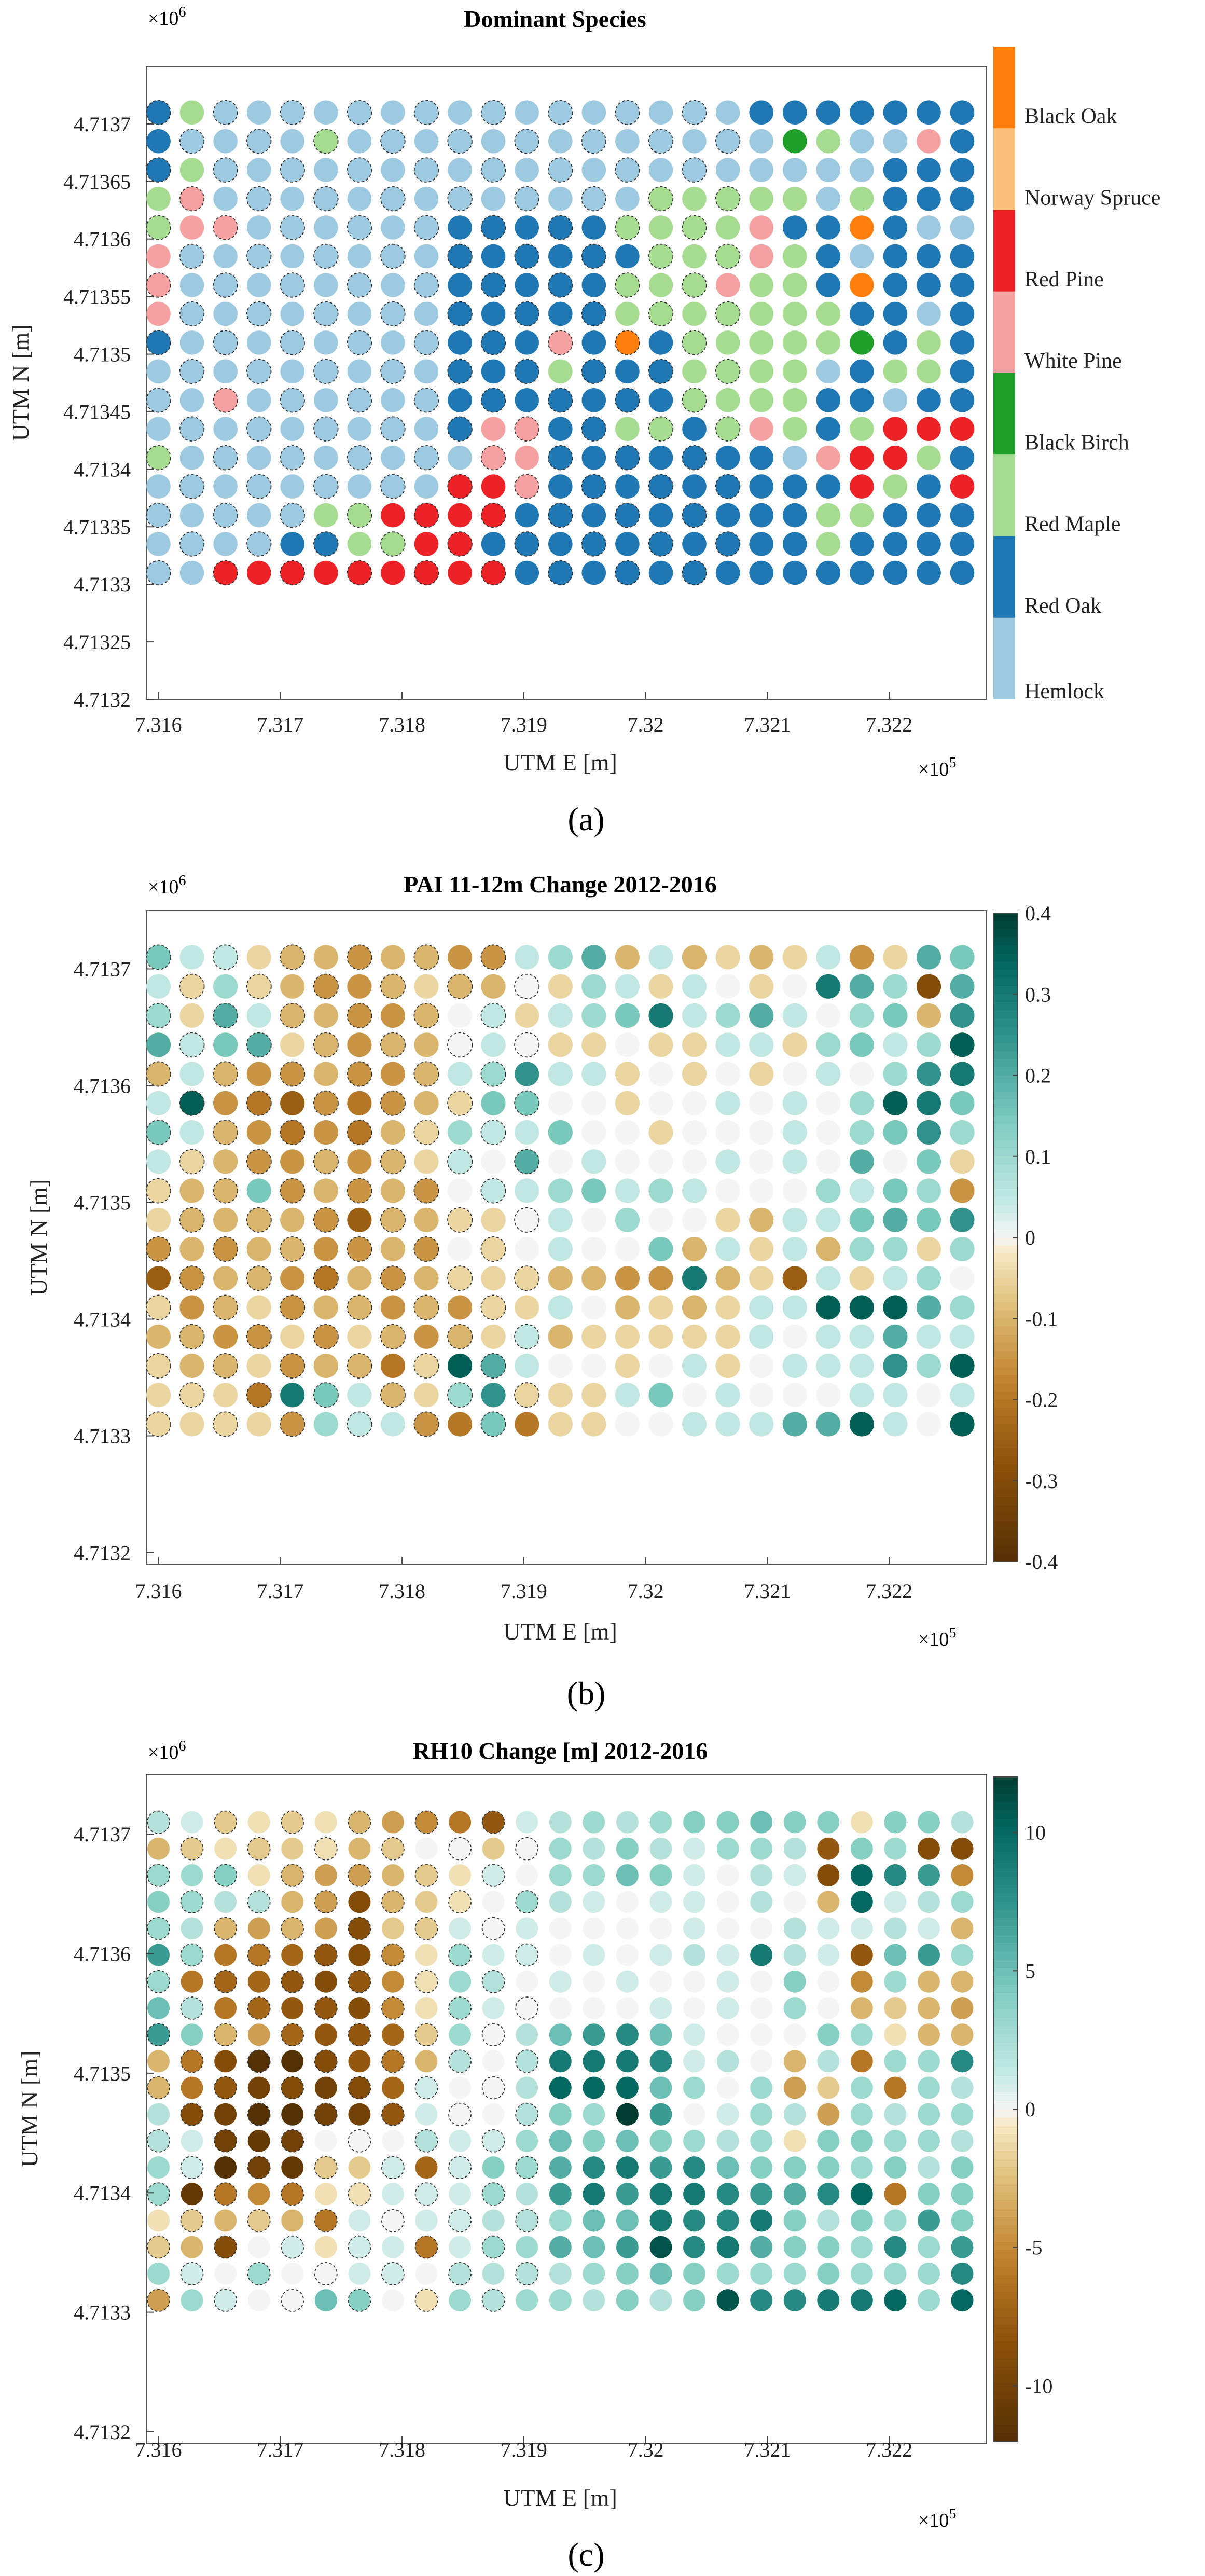 Image resolution: width=1205 pixels, height=2576 pixels. I want to click on legend-label: Norway Spruce, so click(1092, 198).